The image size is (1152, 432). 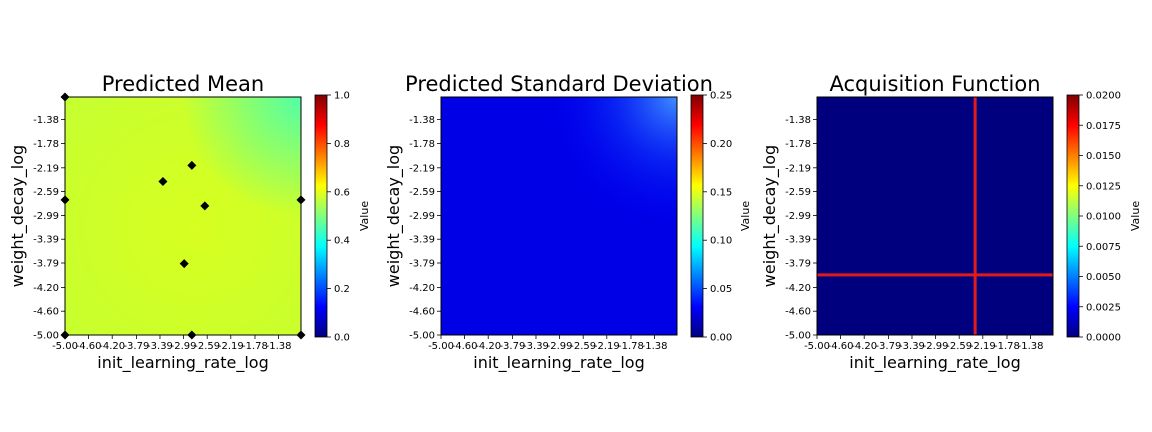 I want to click on colorbar-tick-label: 0.0050, so click(x=1103, y=277).